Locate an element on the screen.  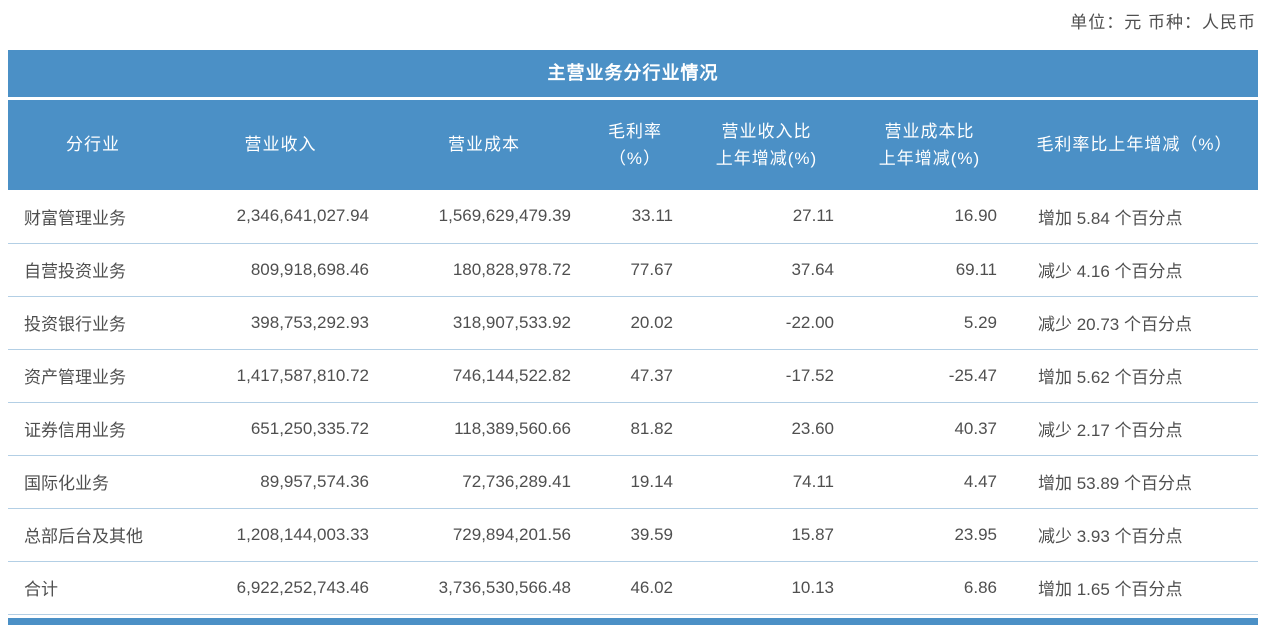
cell-cost: 746,144,522.82 is located at coordinates (511, 375).